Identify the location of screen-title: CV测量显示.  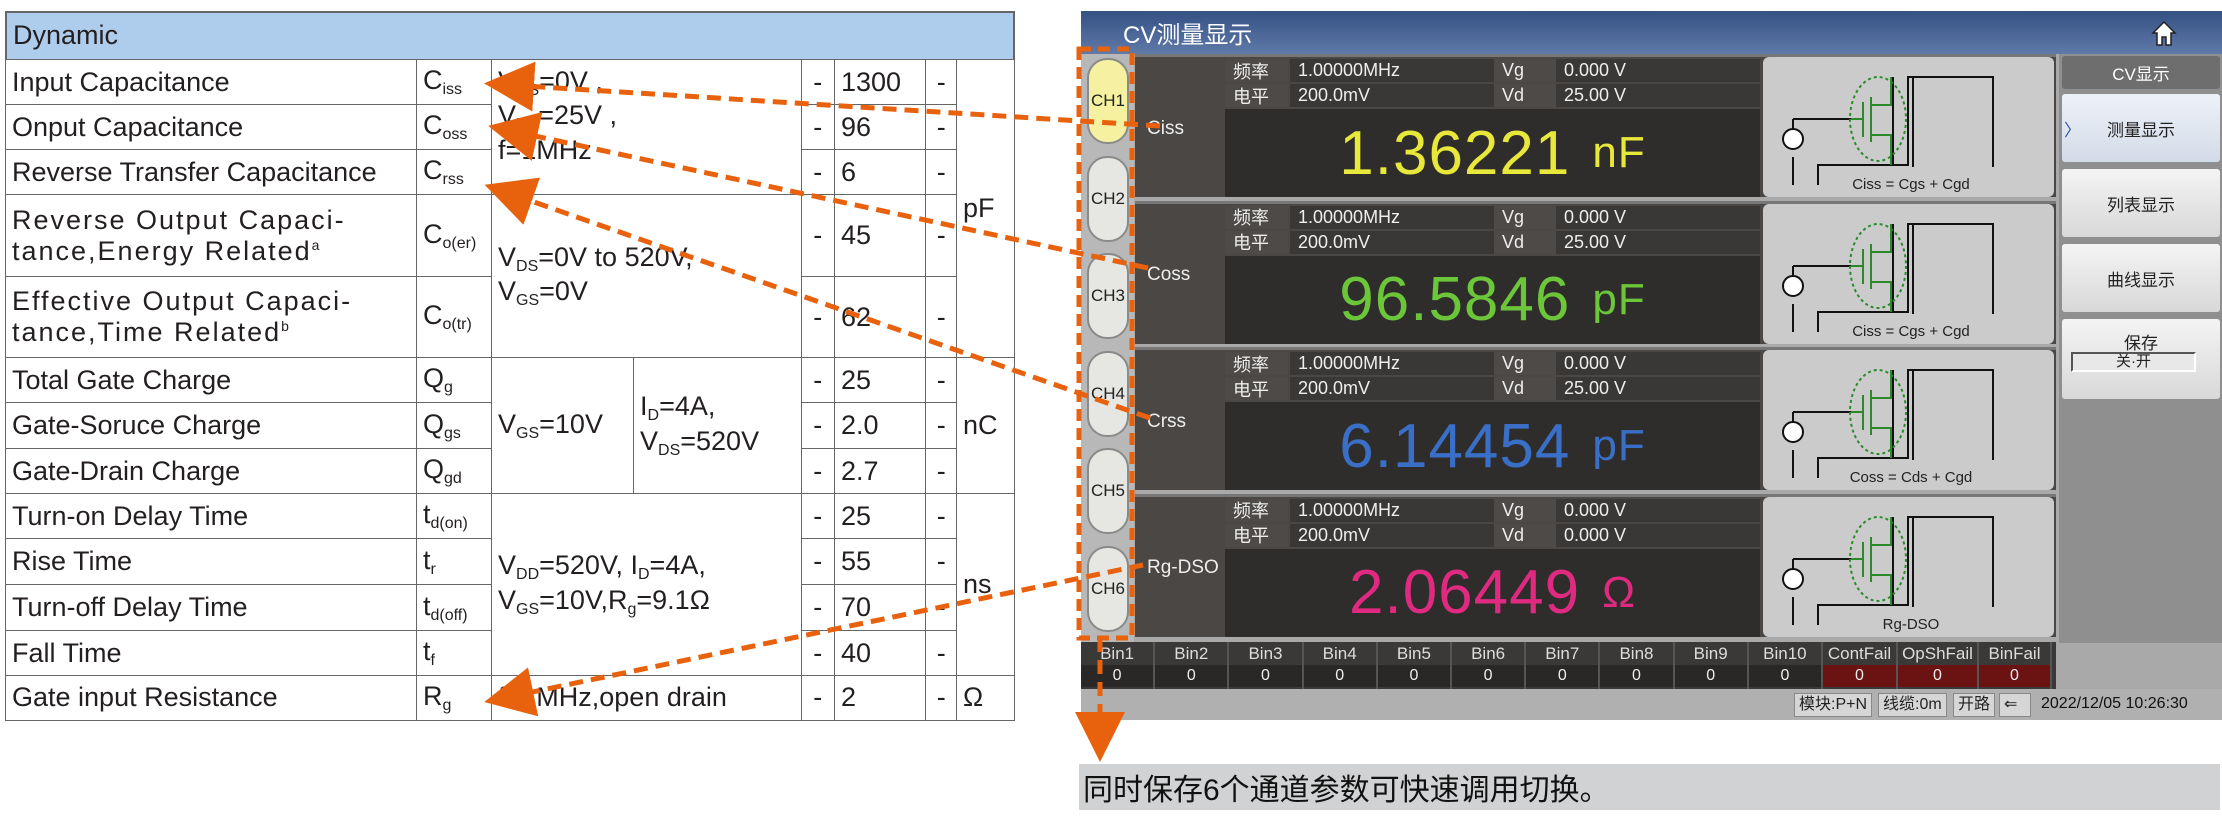
(1188, 35).